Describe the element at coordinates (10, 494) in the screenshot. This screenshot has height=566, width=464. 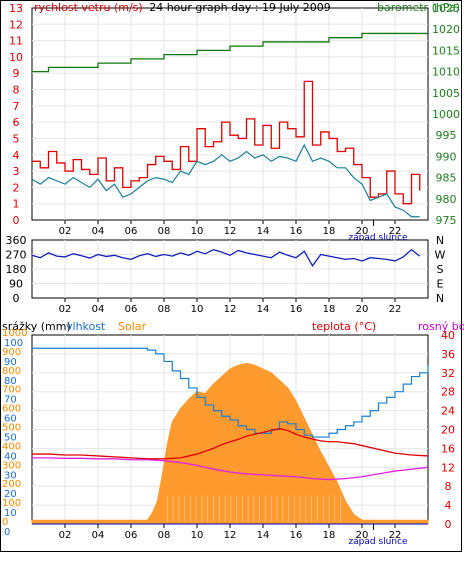
I see `humidity-ytick-label: 20` at that location.